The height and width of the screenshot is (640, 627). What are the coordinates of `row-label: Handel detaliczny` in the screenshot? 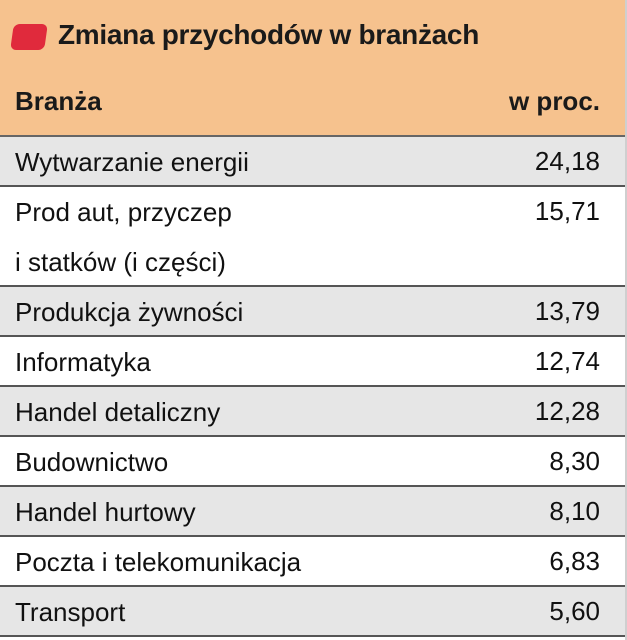 It's located at (118, 412).